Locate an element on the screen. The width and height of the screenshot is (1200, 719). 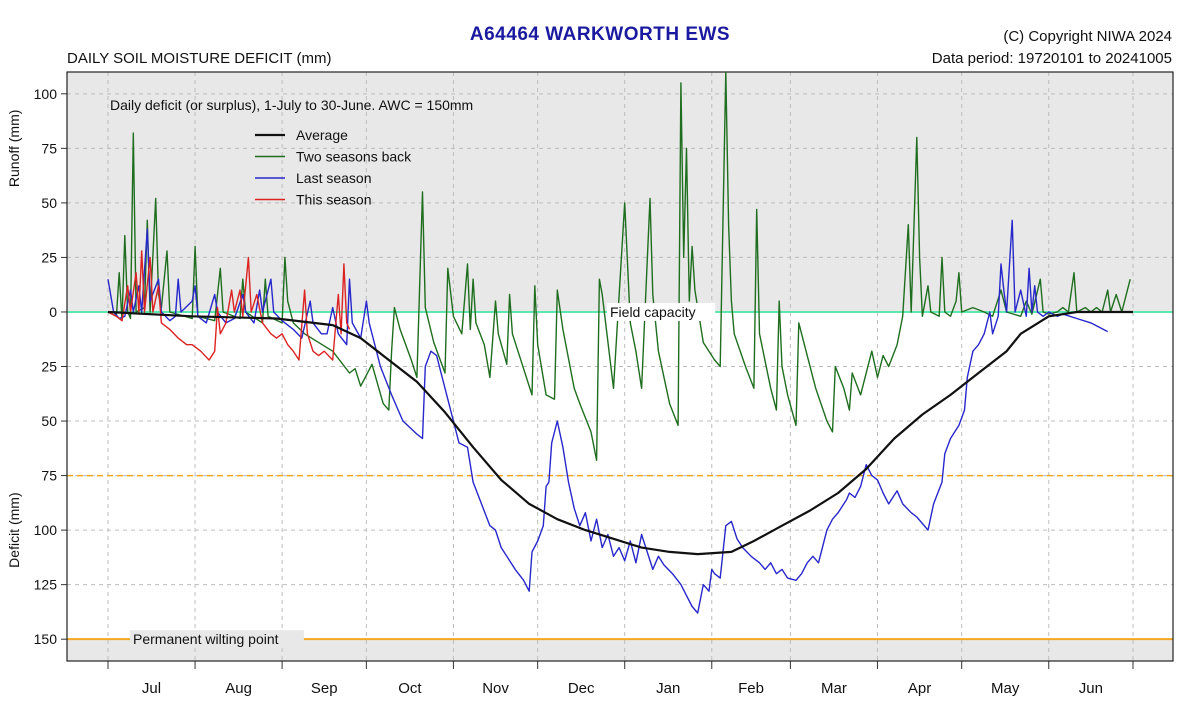
field-capacity-label: Field capacity is located at coordinates (653, 312).